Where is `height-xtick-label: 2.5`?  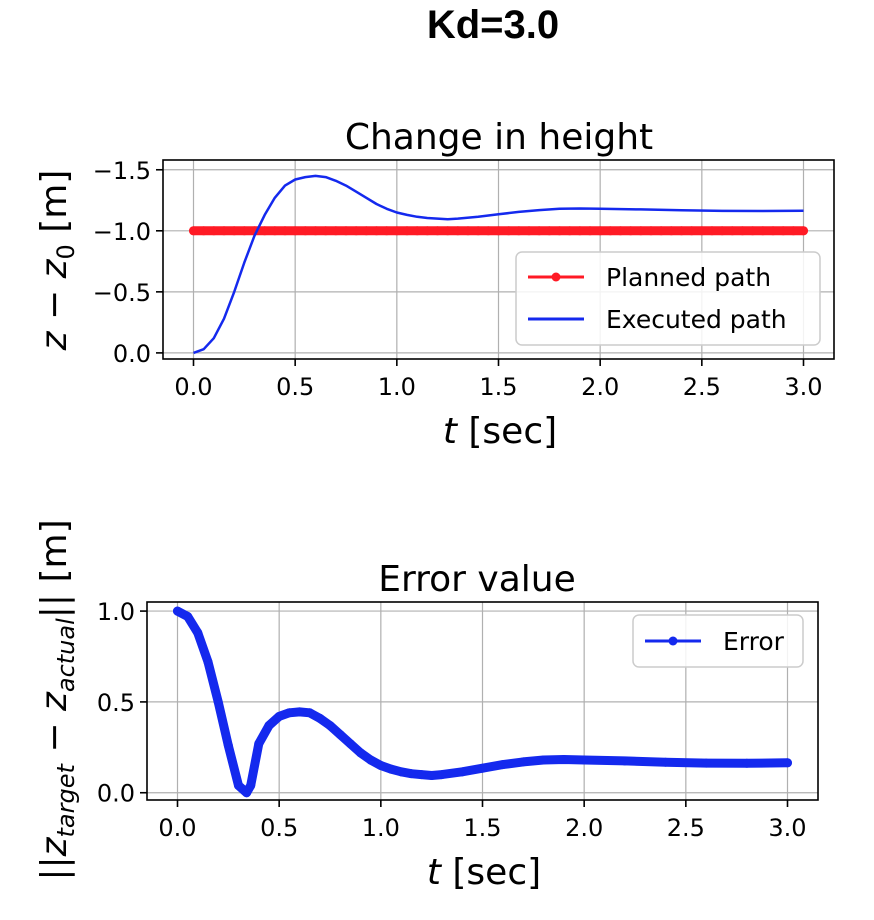 height-xtick-label: 2.5 is located at coordinates (702, 387).